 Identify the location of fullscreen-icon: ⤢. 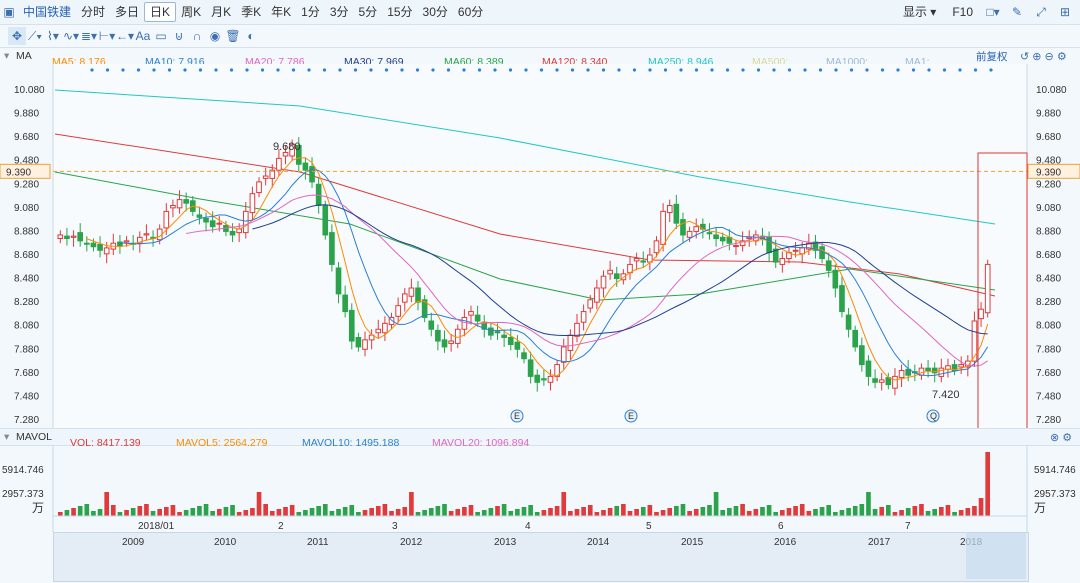
(1041, 11).